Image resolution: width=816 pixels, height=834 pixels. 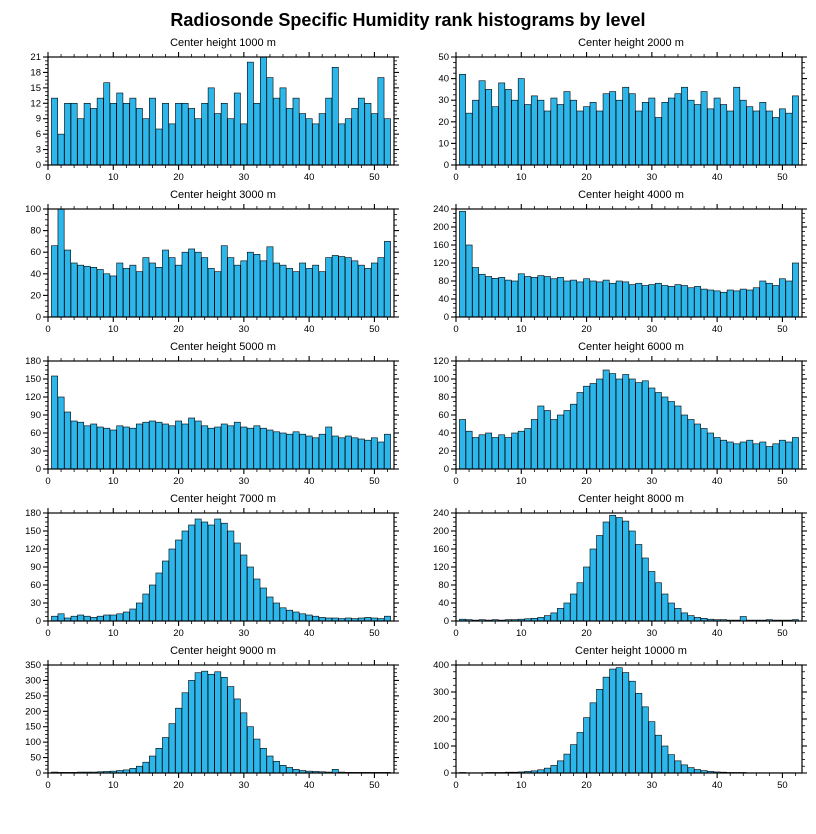 What do you see at coordinates (441, 692) in the screenshot?
I see `tick-label: 300` at bounding box center [441, 692].